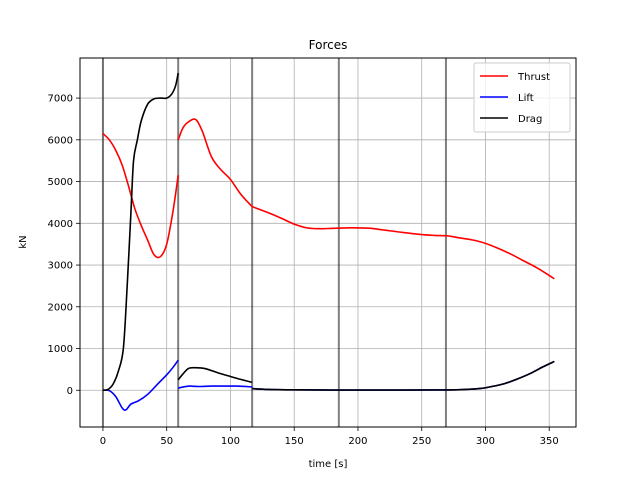 This screenshot has width=640, height=480. Describe the element at coordinates (166, 441) in the screenshot. I see `x-tick-label: 50` at that location.